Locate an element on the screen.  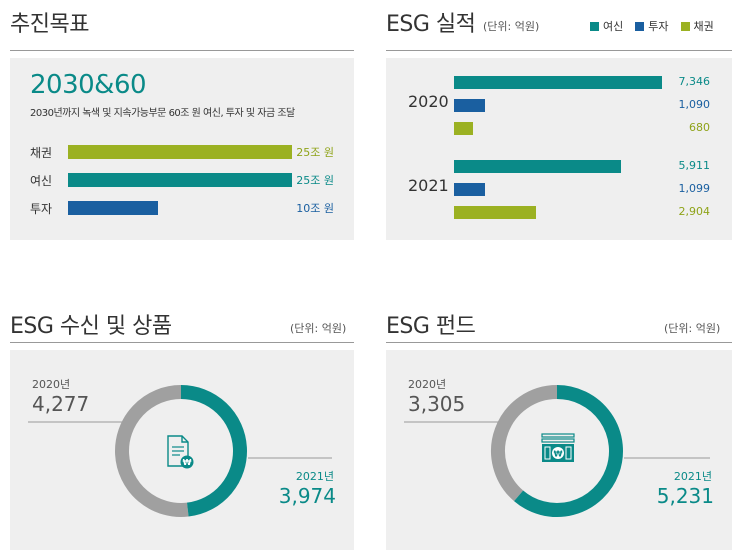
deposit-slice-2021 is located at coordinates (213, 451).